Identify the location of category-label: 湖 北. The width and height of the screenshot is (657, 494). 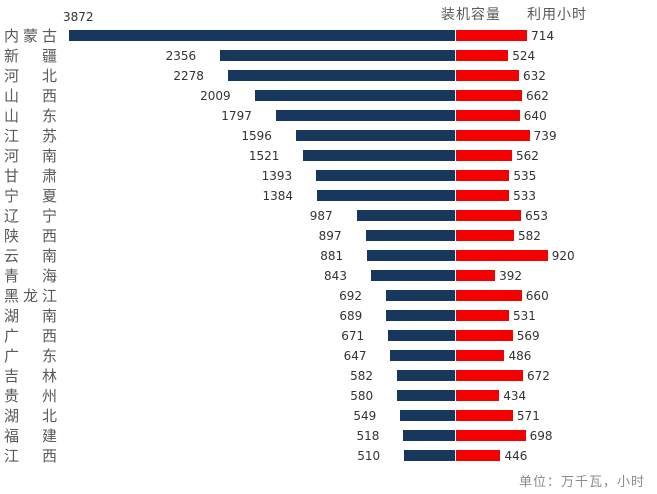
(30, 416).